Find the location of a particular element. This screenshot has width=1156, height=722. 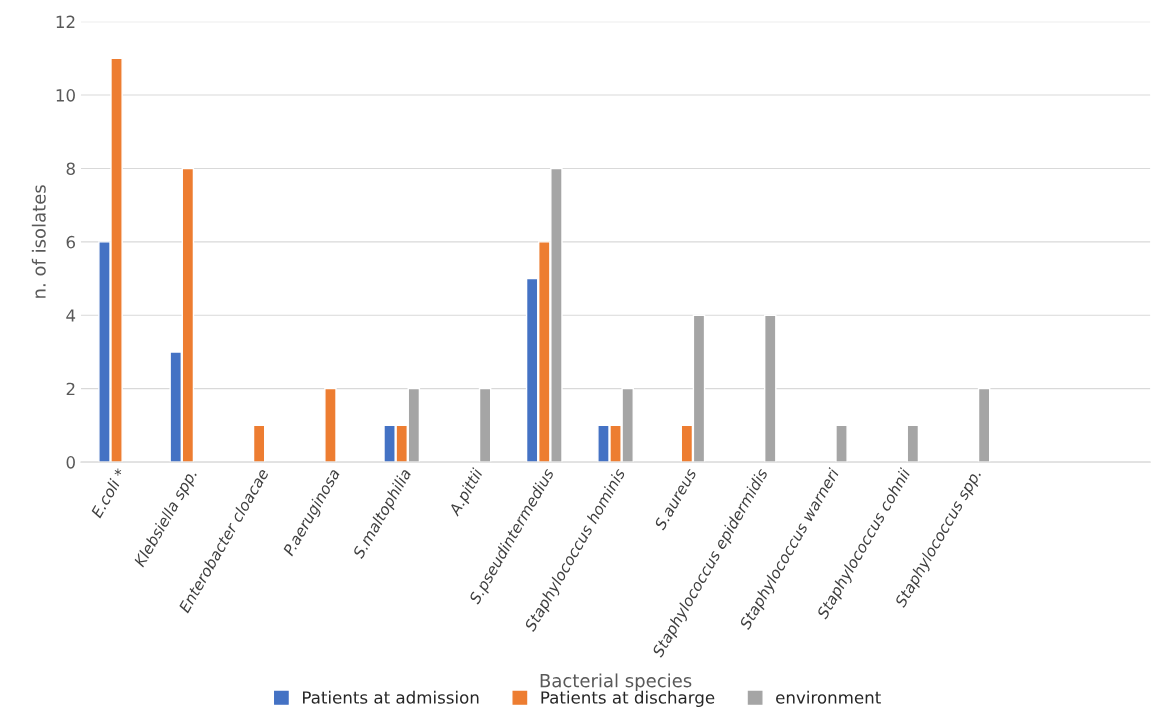

y-tick-label: 0 is located at coordinates (70, 462).